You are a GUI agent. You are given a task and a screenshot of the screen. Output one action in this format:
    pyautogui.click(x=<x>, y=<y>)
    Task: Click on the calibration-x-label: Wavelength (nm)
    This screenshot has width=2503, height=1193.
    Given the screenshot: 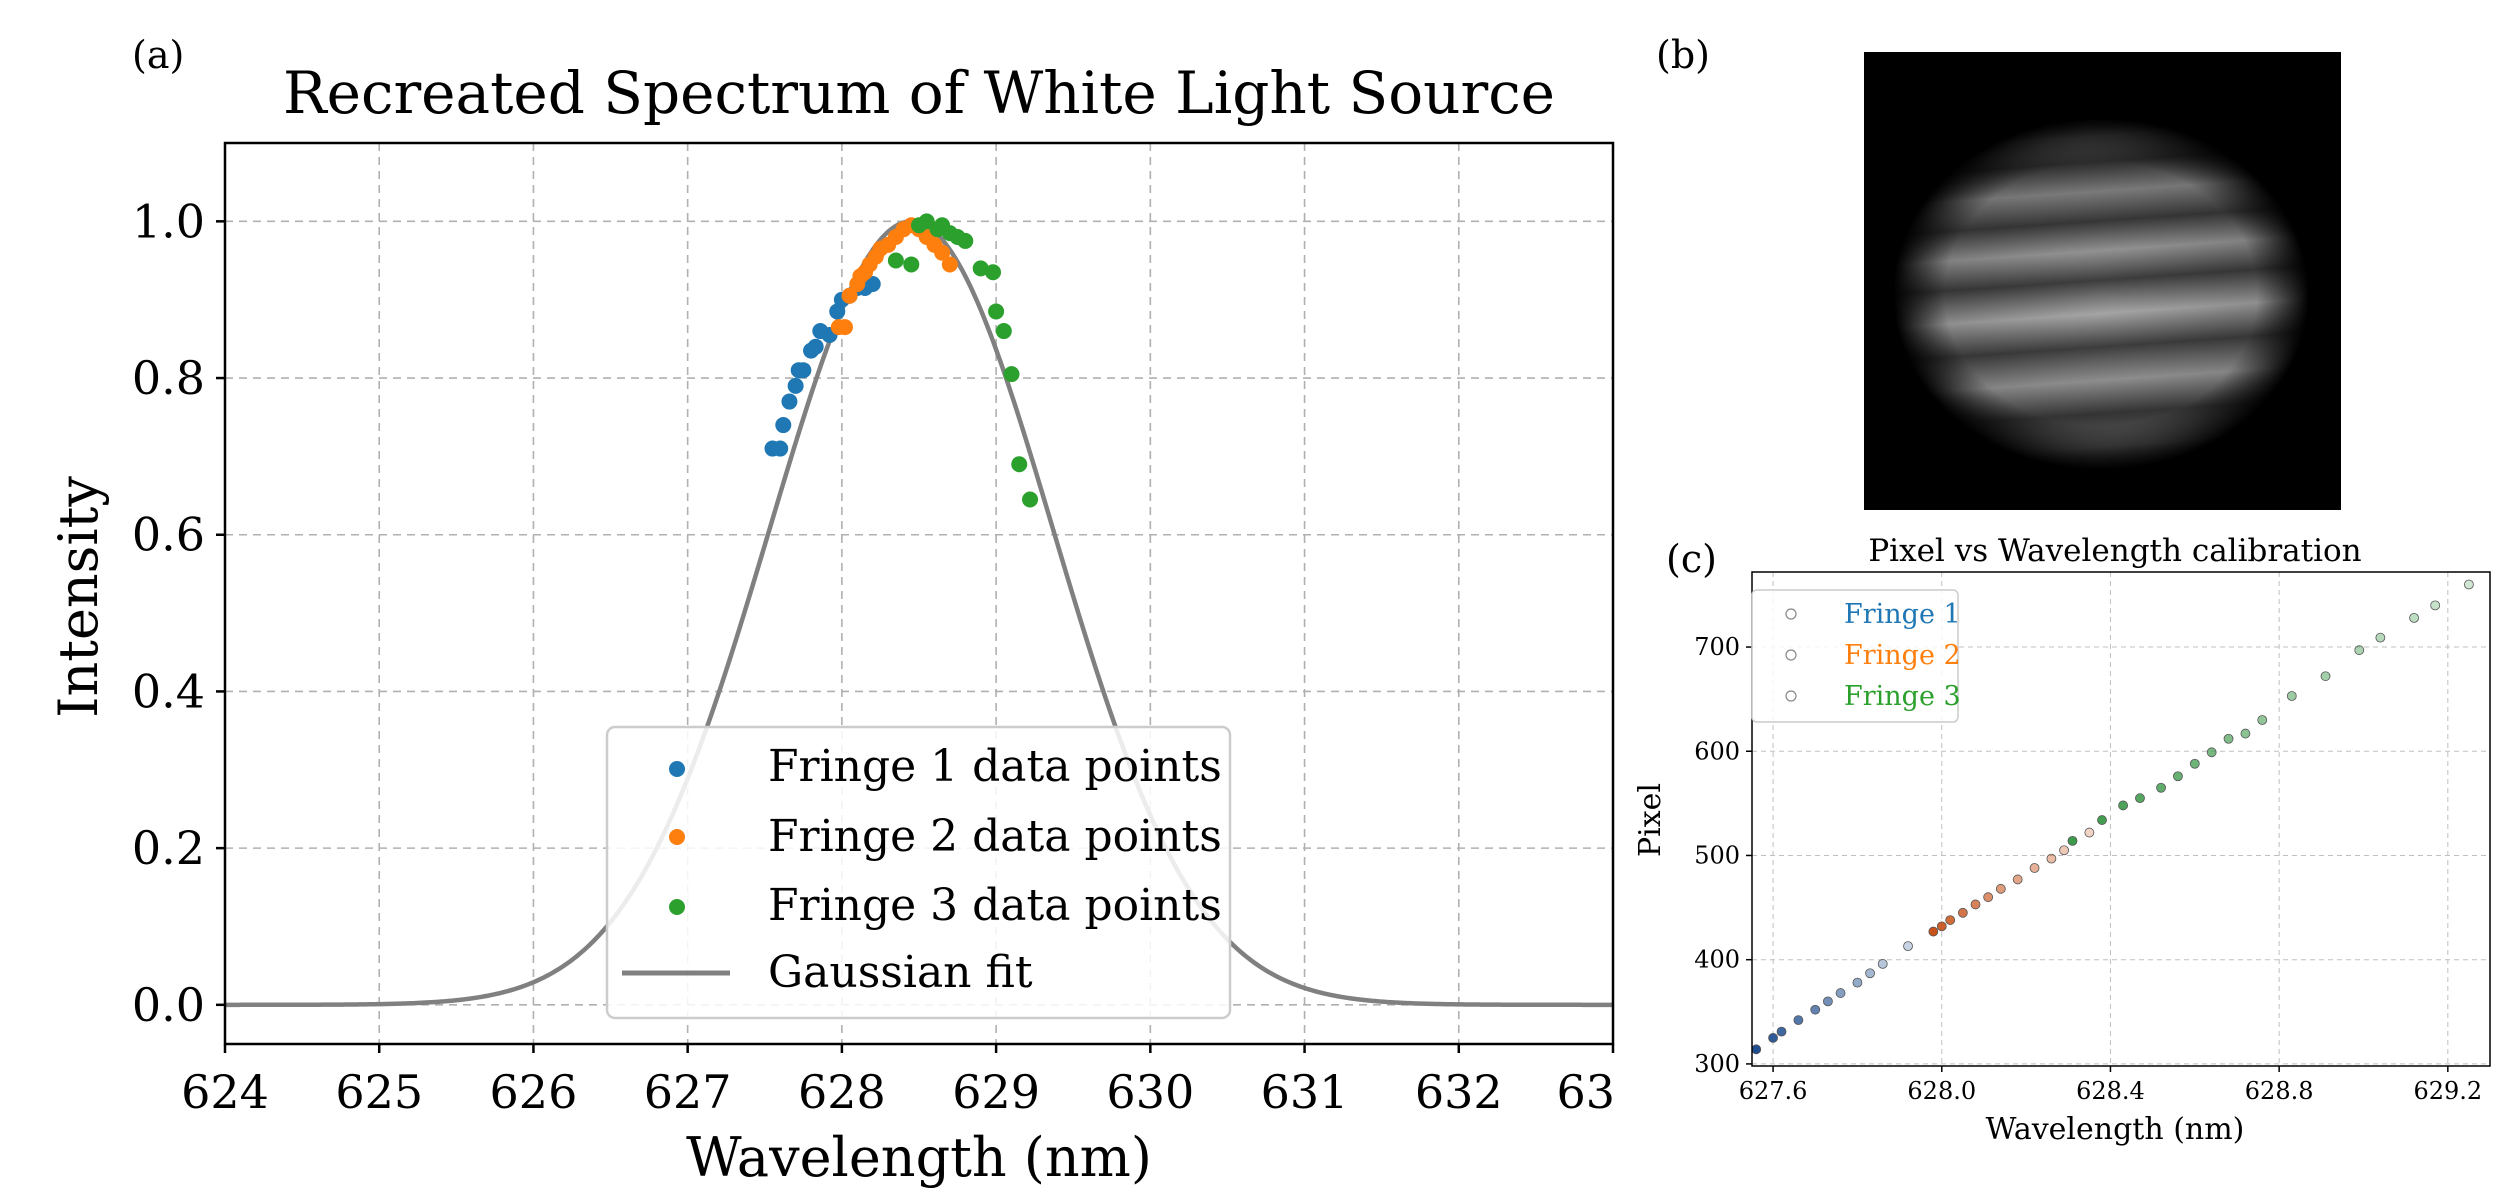 What is the action you would take?
    pyautogui.click(x=2115, y=1129)
    